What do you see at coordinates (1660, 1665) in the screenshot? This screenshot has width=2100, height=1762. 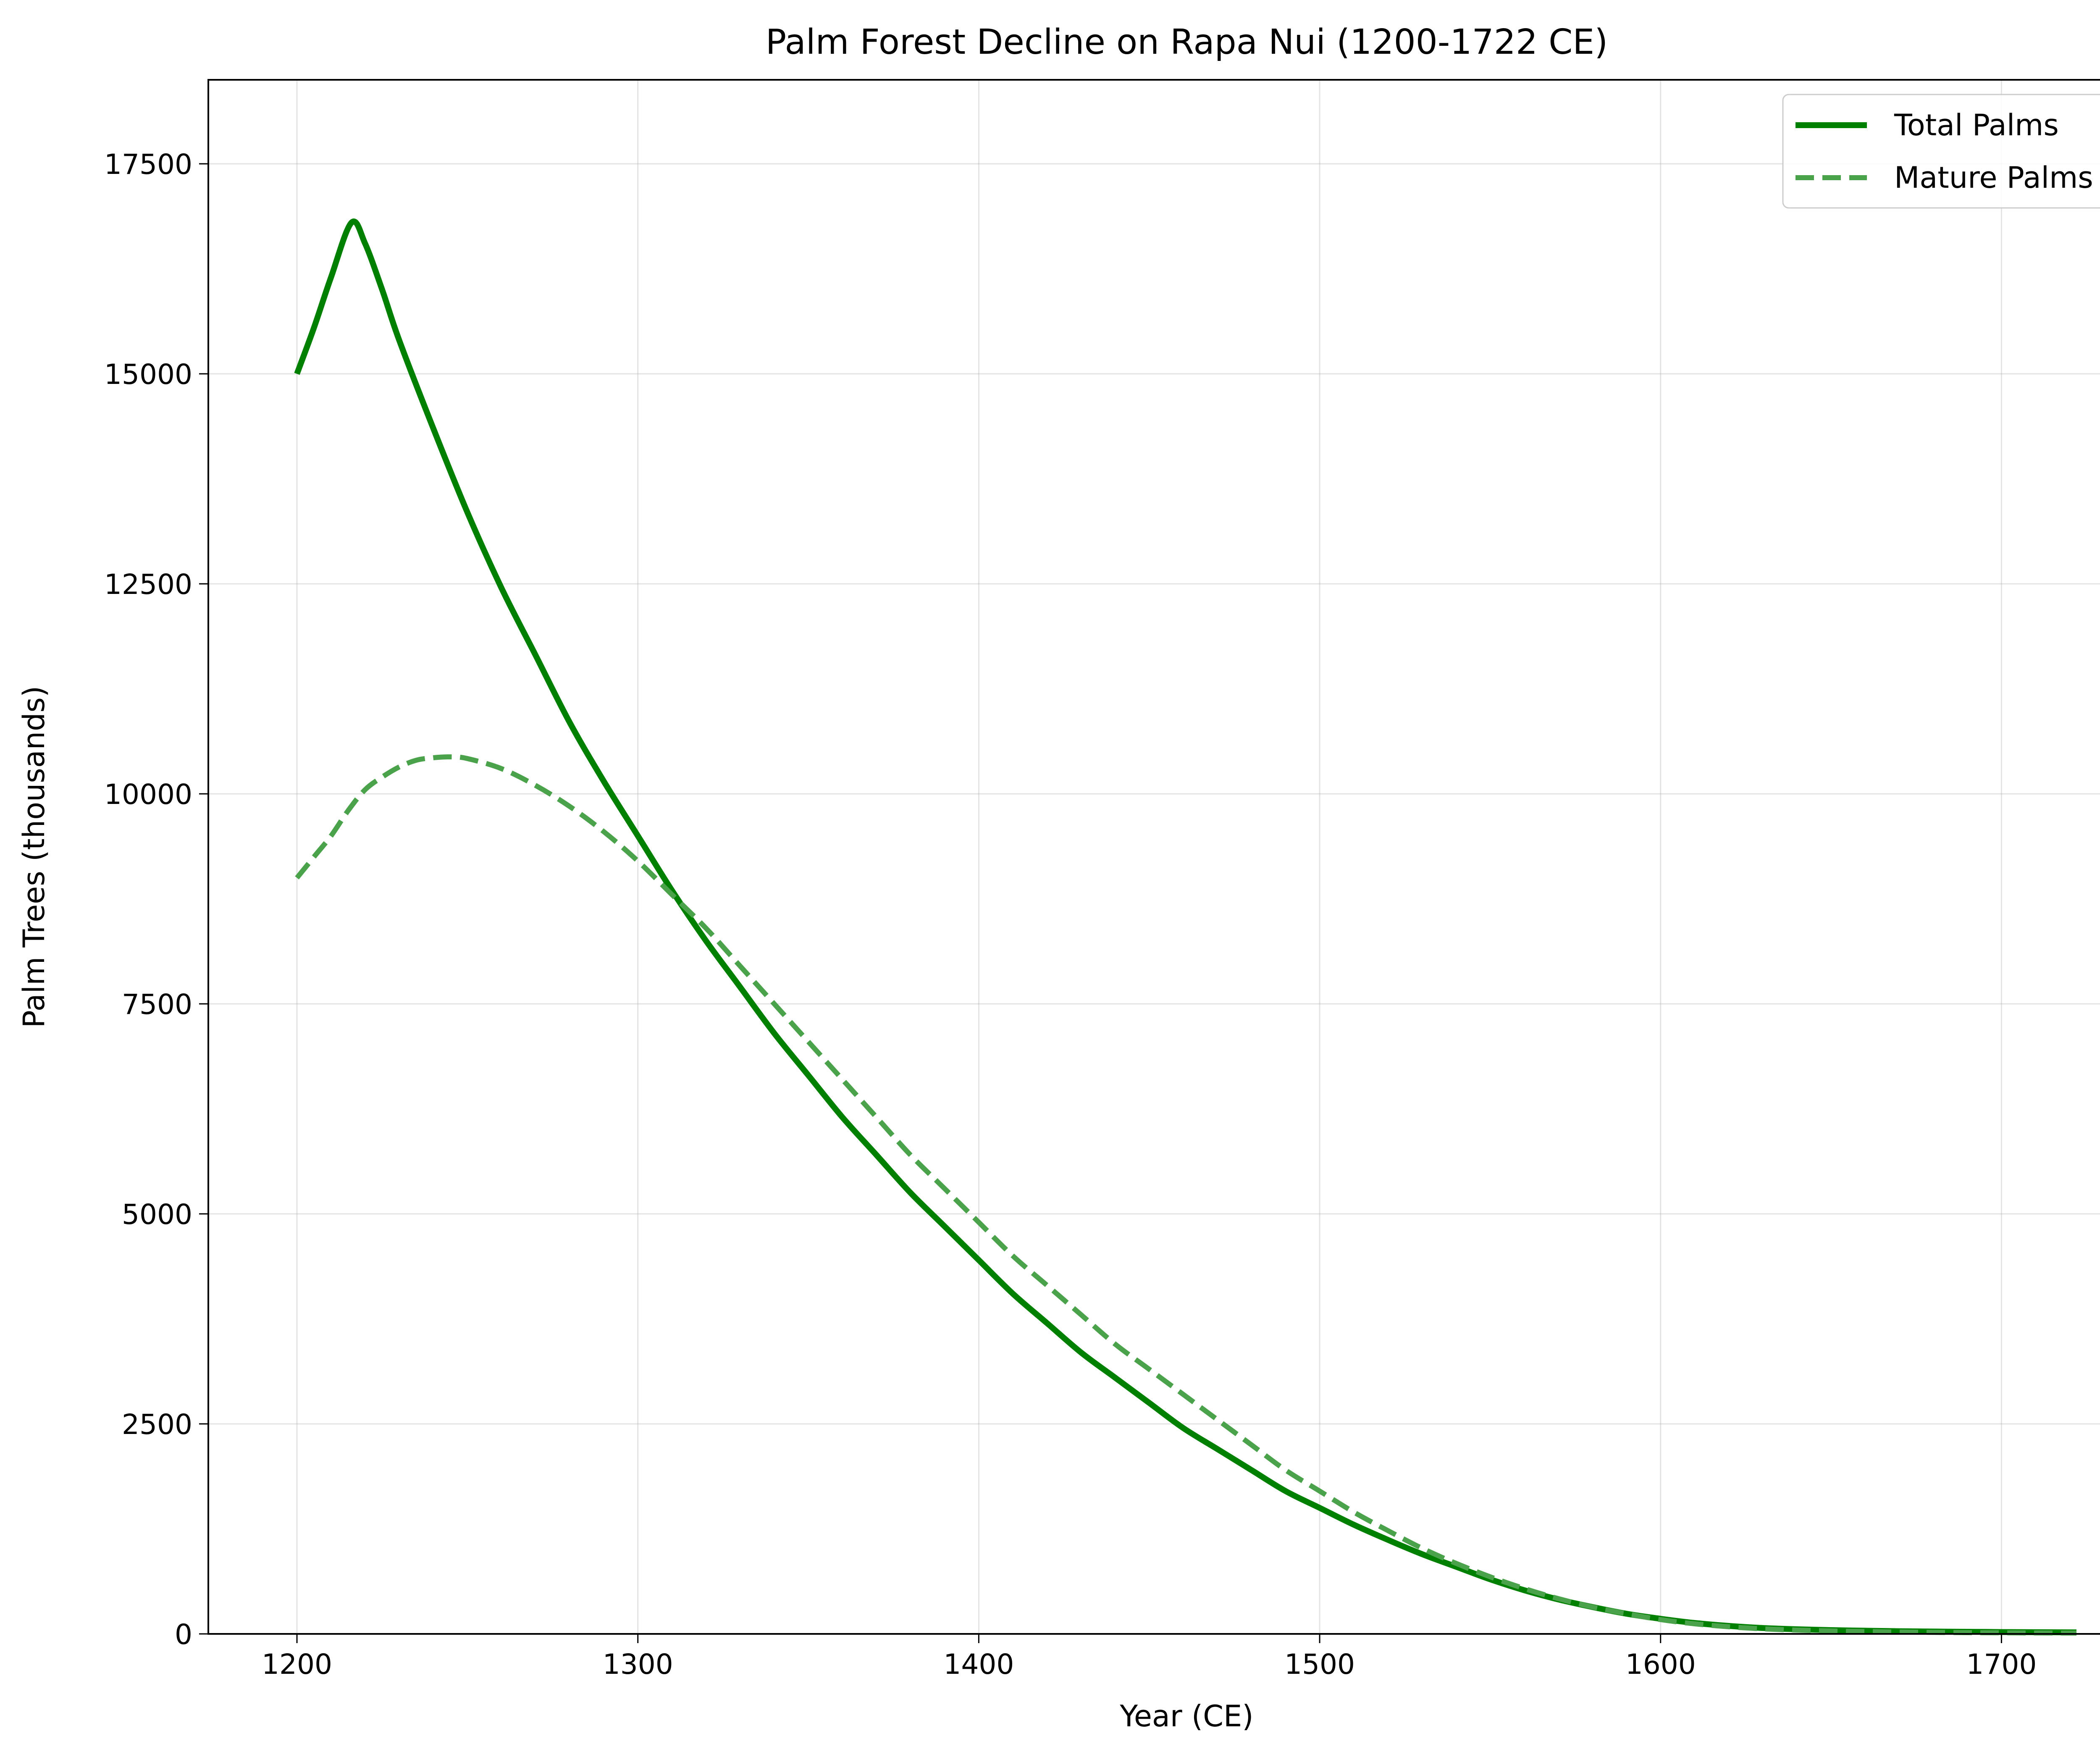 I see `x-tick-label: 1600` at bounding box center [1660, 1665].